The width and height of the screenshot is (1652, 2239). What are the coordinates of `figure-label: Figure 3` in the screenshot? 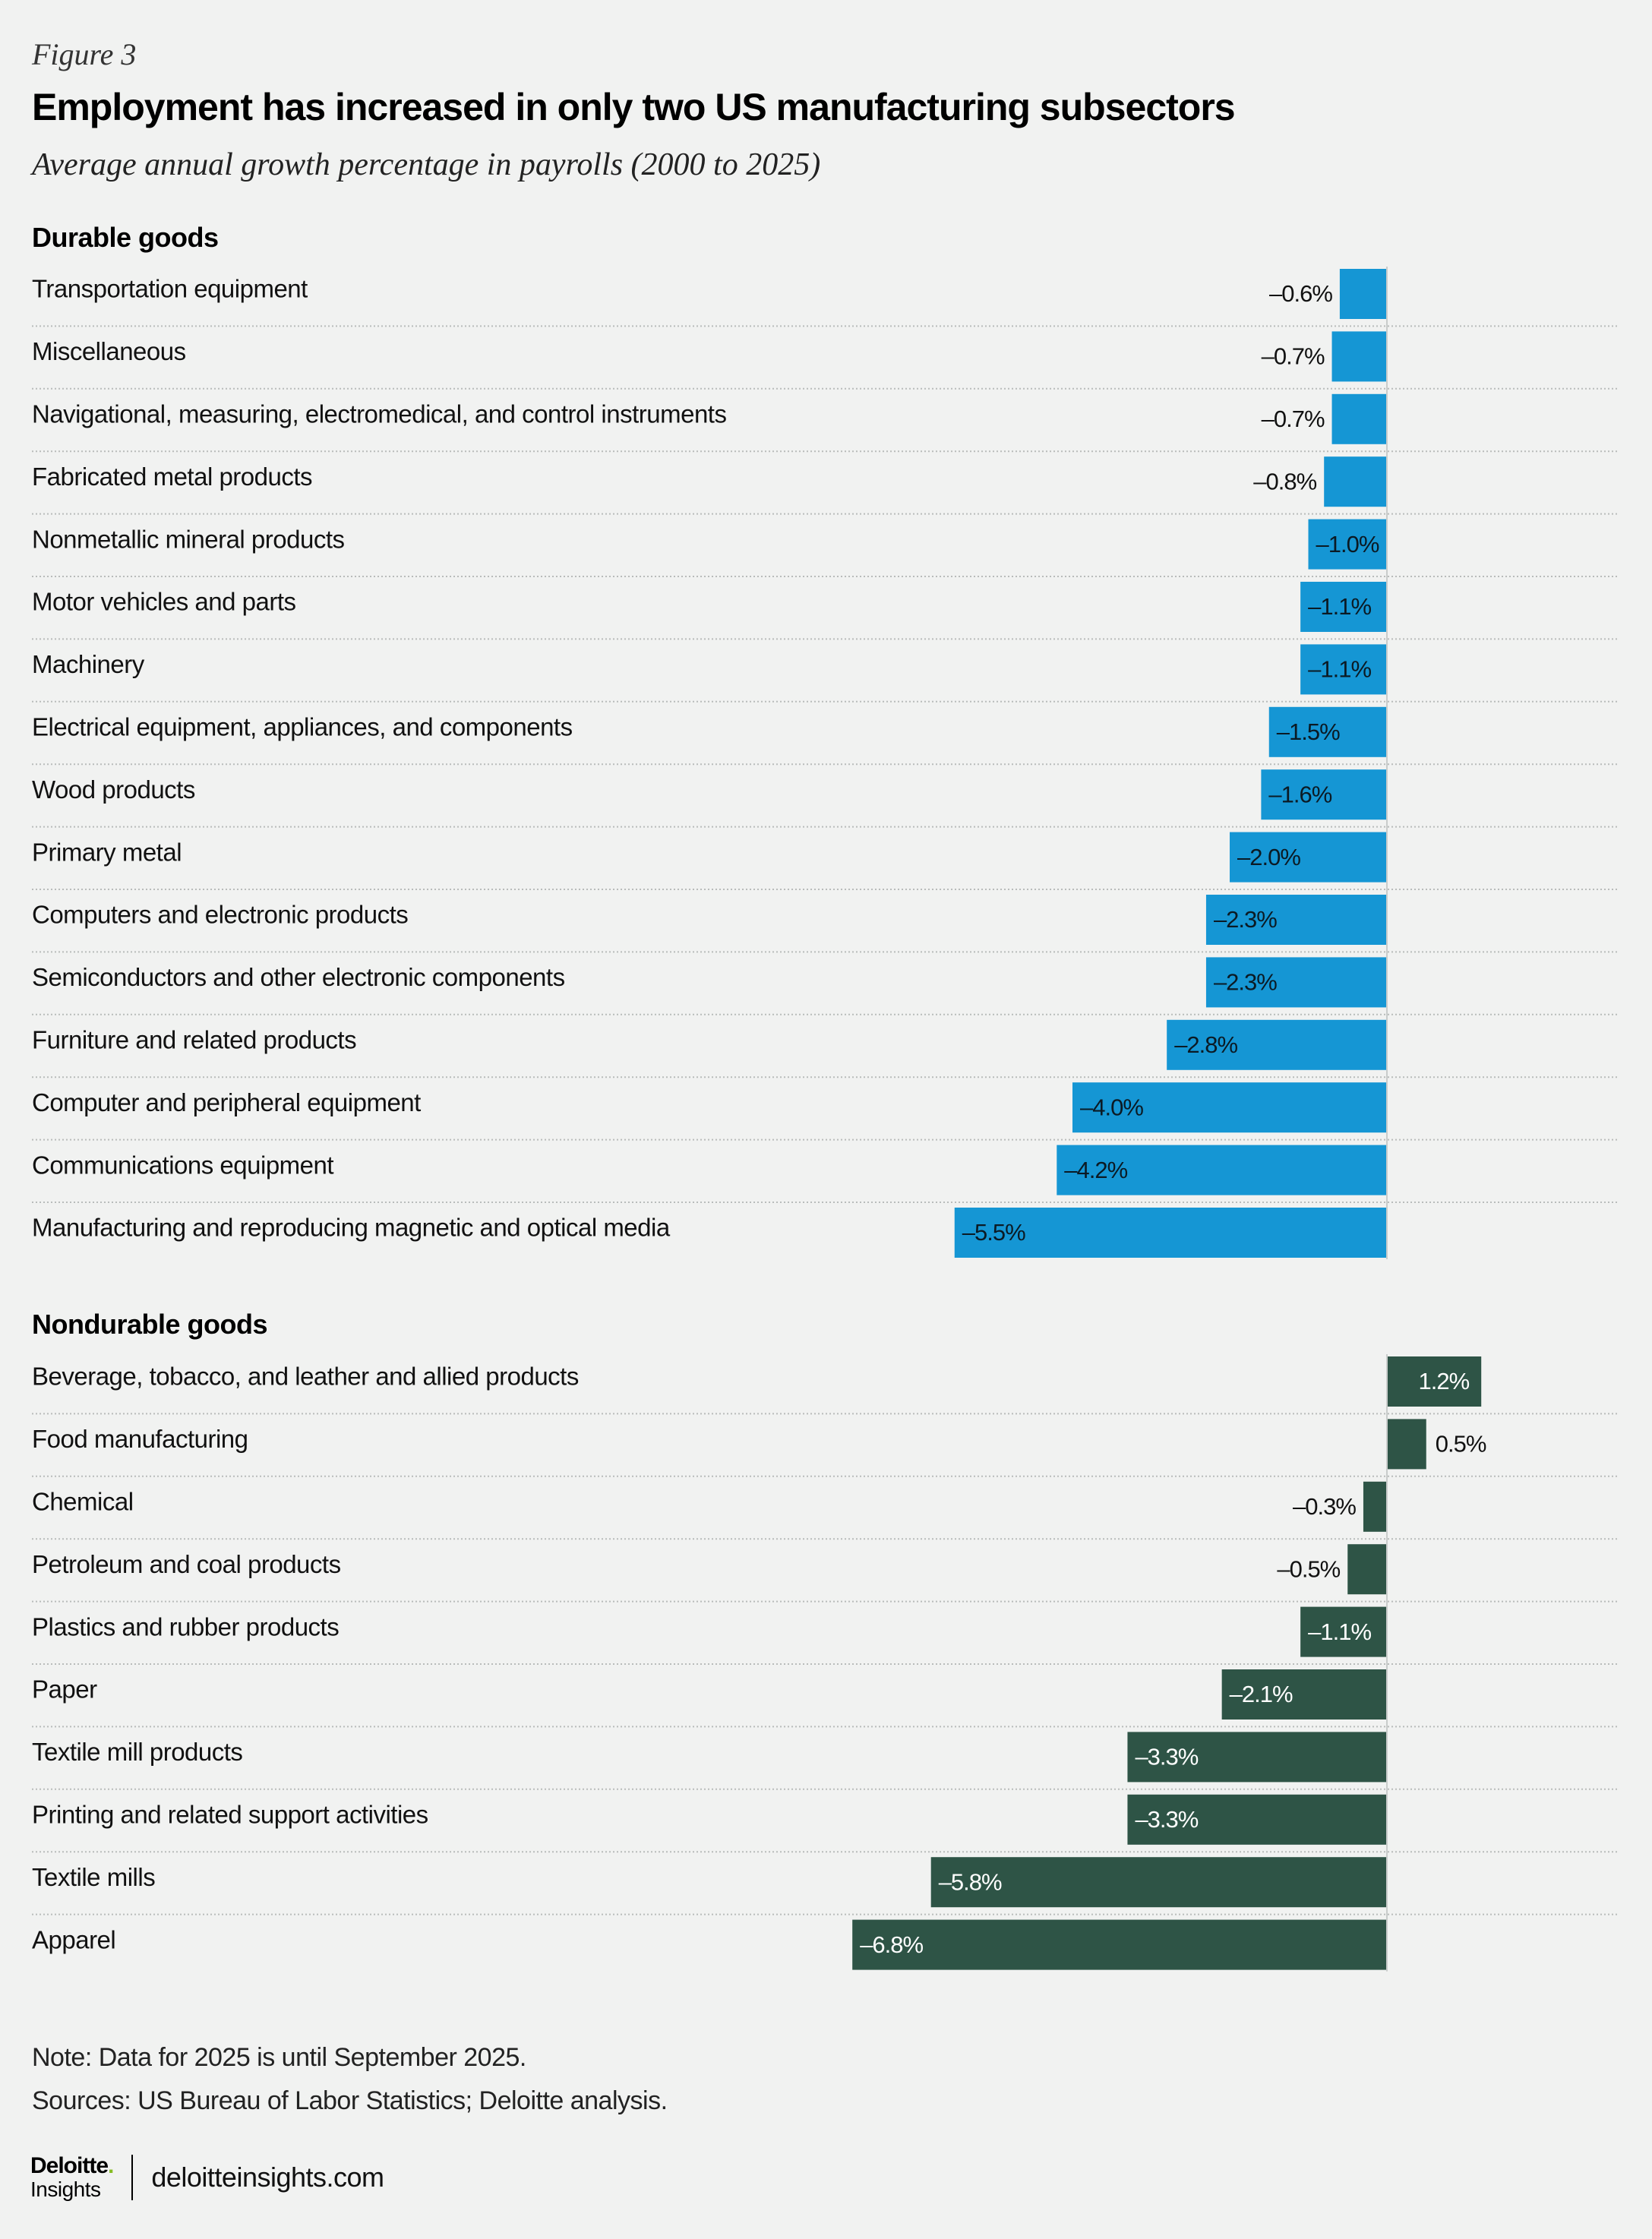 It's located at (84, 54).